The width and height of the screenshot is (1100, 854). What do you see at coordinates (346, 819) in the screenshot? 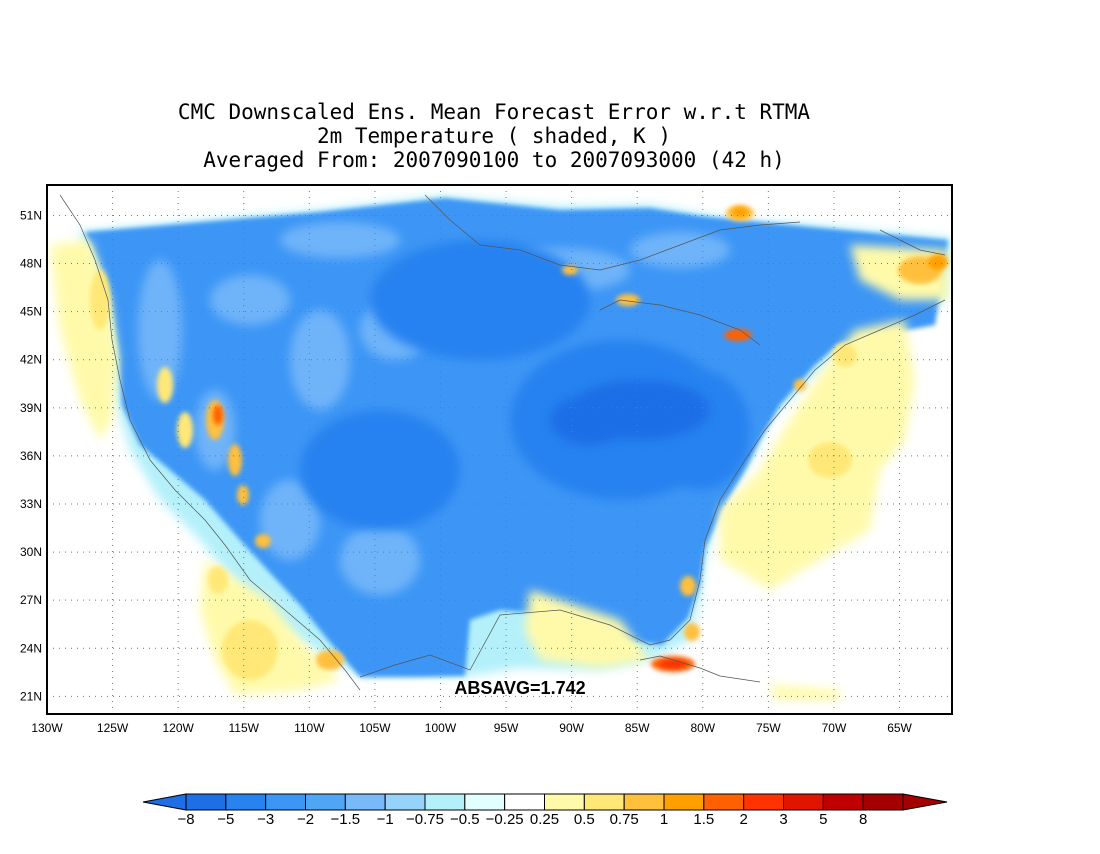
I see `colorbar-label: −1.5` at bounding box center [346, 819].